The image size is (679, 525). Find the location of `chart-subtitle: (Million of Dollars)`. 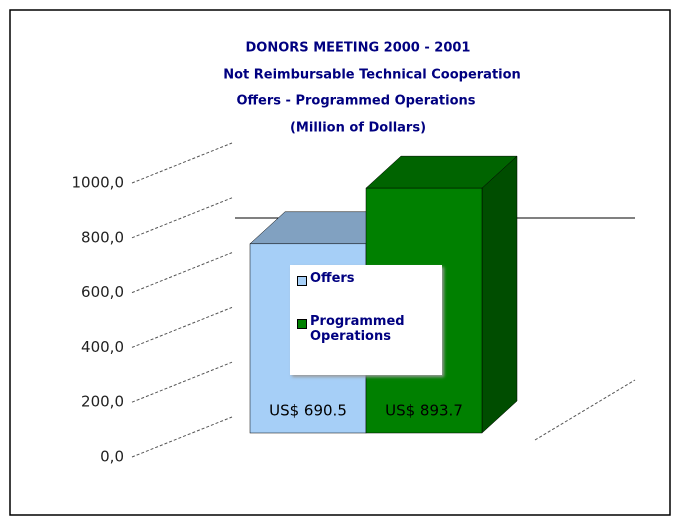

chart-subtitle: (Million of Dollars) is located at coordinates (358, 128).